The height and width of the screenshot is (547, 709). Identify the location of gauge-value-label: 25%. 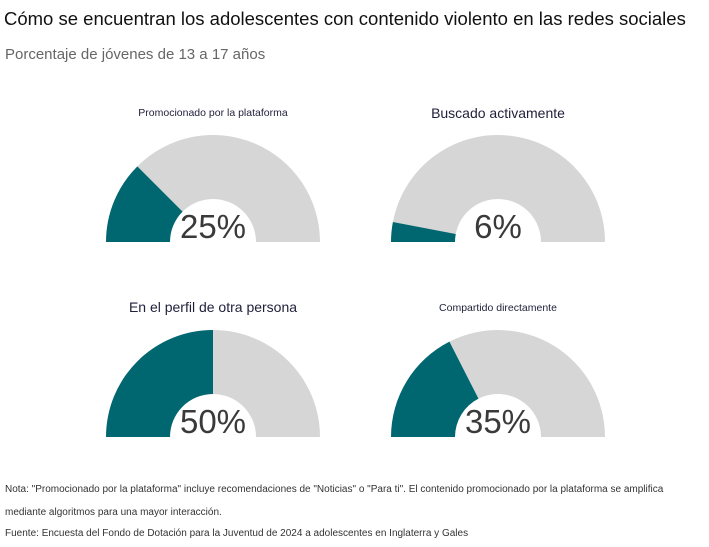
(213, 226).